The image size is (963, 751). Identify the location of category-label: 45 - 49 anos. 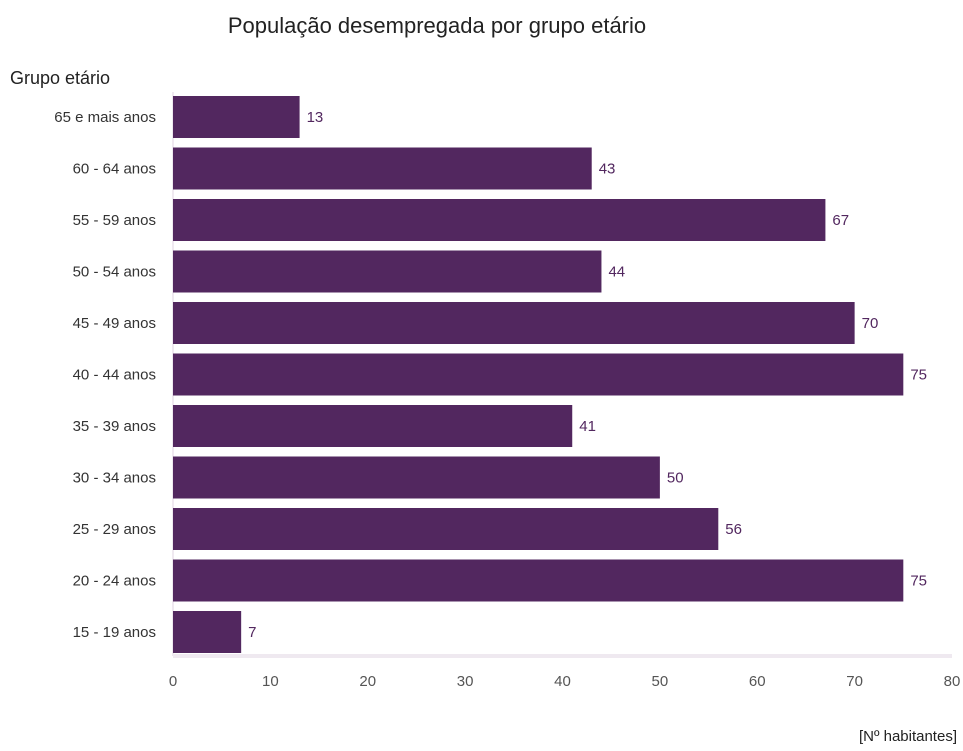
(114, 323).